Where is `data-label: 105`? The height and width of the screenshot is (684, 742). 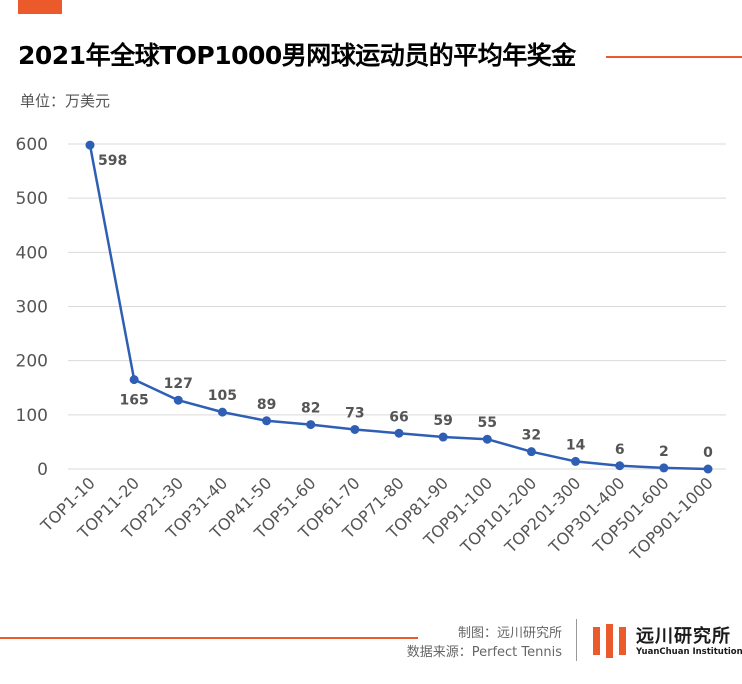
data-label: 105 is located at coordinates (222, 396).